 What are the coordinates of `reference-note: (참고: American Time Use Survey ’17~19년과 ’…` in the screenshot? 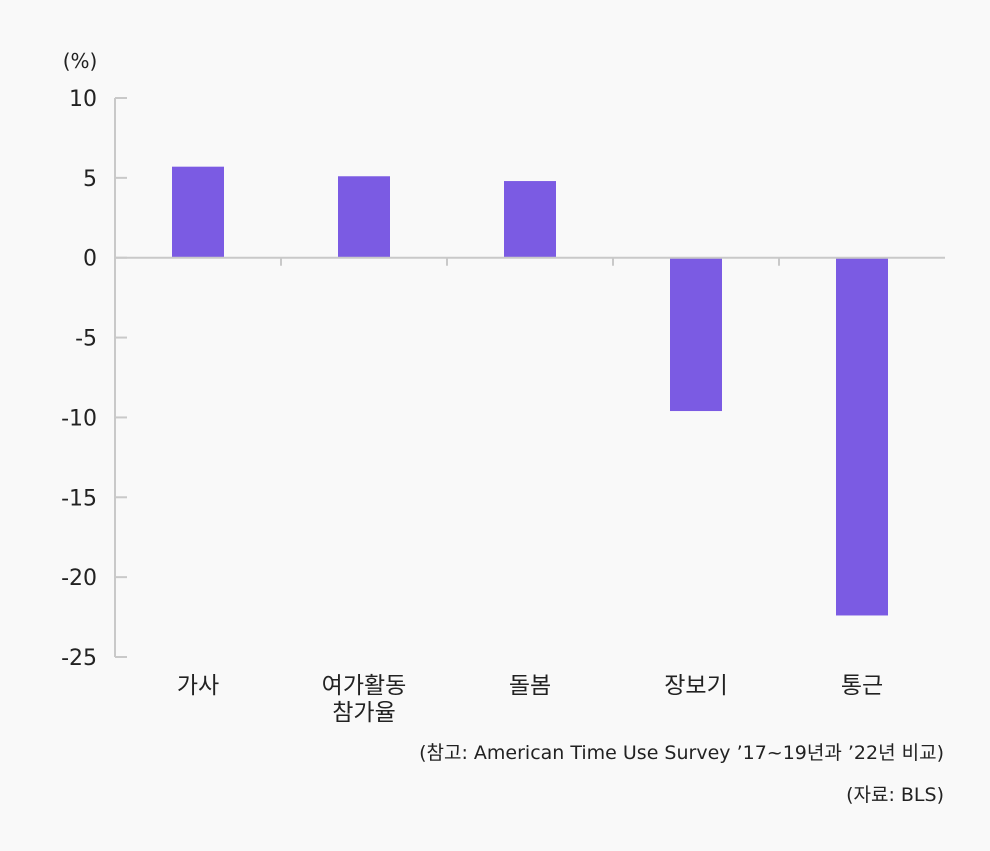 It's located at (681, 753).